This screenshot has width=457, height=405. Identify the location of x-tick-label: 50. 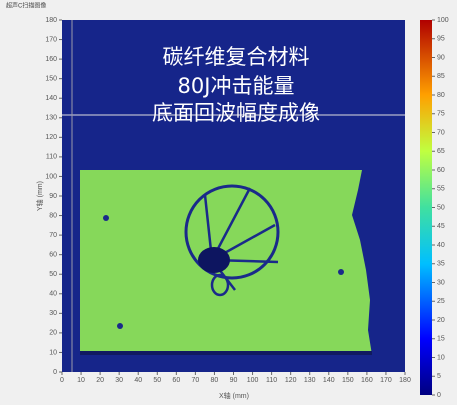
(157, 380).